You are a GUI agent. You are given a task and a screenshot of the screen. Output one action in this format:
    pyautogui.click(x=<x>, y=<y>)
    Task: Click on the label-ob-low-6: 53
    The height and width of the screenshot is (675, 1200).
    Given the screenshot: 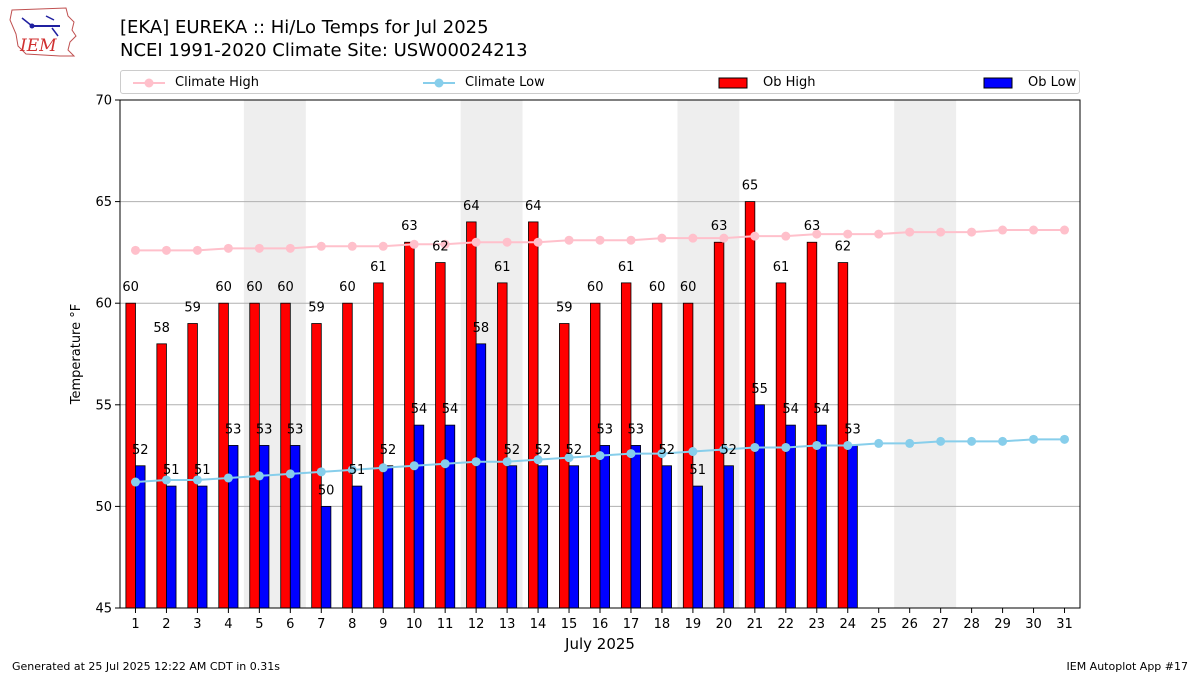 What is the action you would take?
    pyautogui.click(x=295, y=429)
    